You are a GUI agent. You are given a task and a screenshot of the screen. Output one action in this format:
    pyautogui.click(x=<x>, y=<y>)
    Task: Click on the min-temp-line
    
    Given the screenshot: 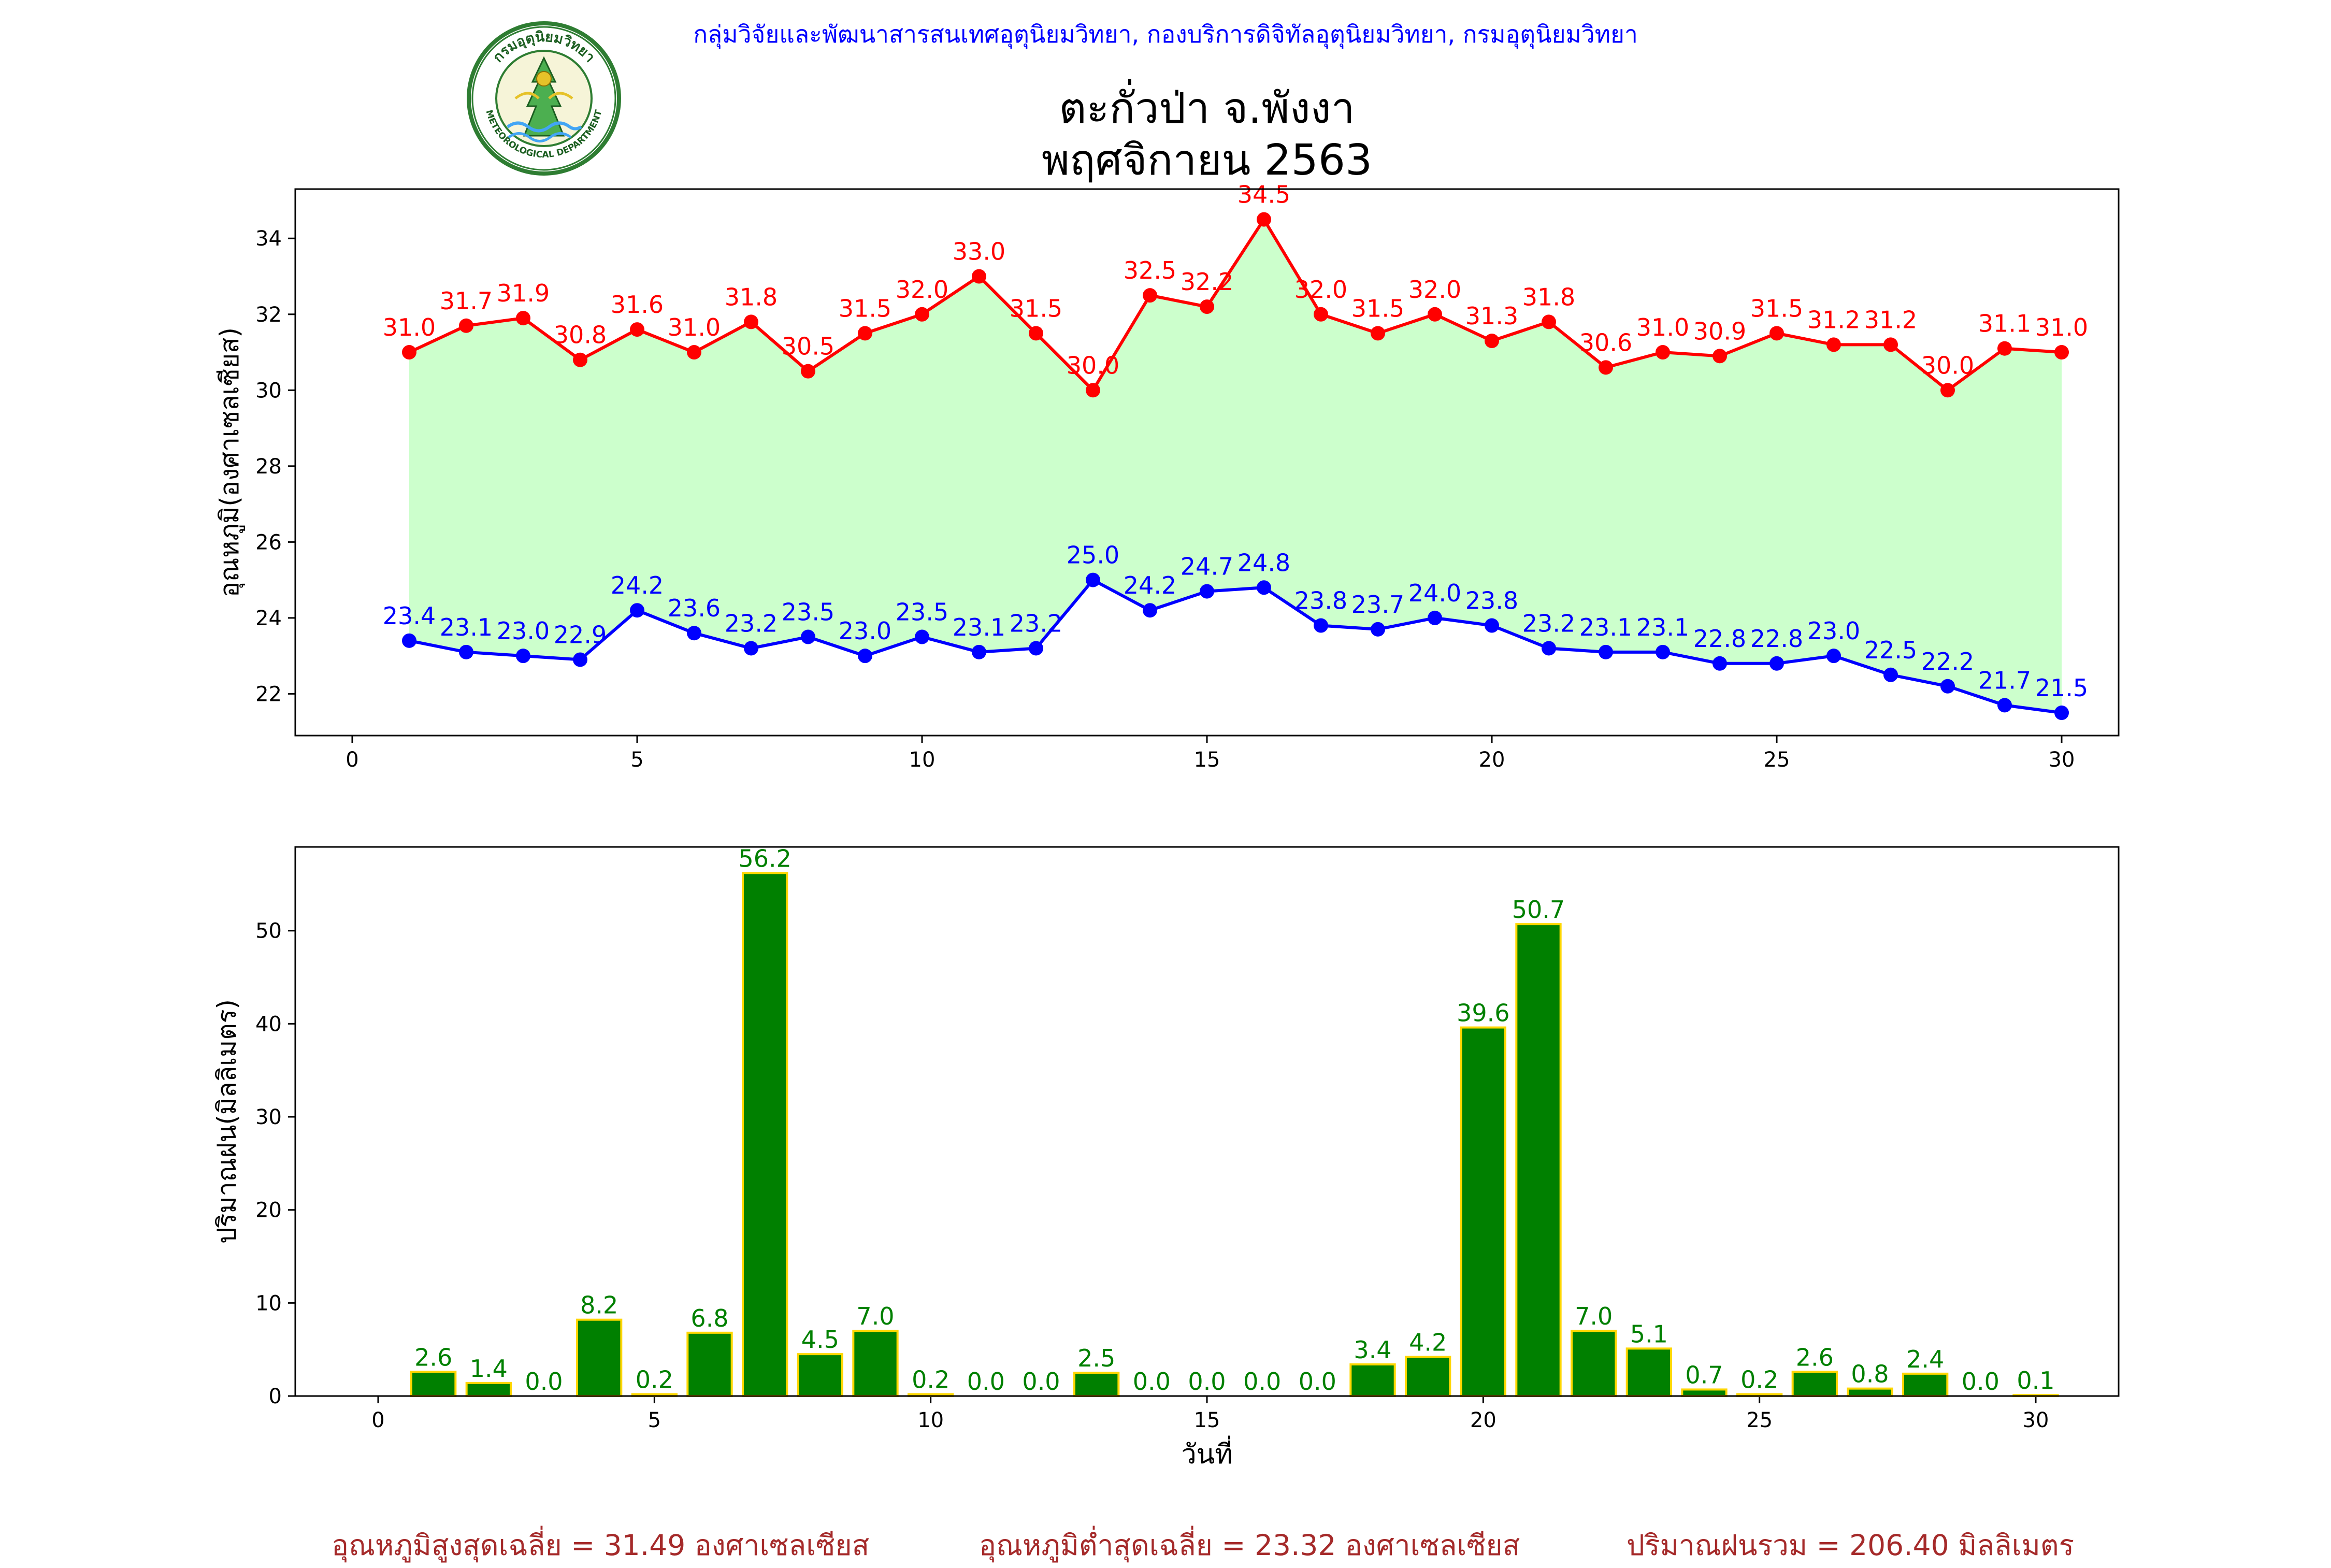 What is the action you would take?
    pyautogui.click(x=1235, y=646)
    